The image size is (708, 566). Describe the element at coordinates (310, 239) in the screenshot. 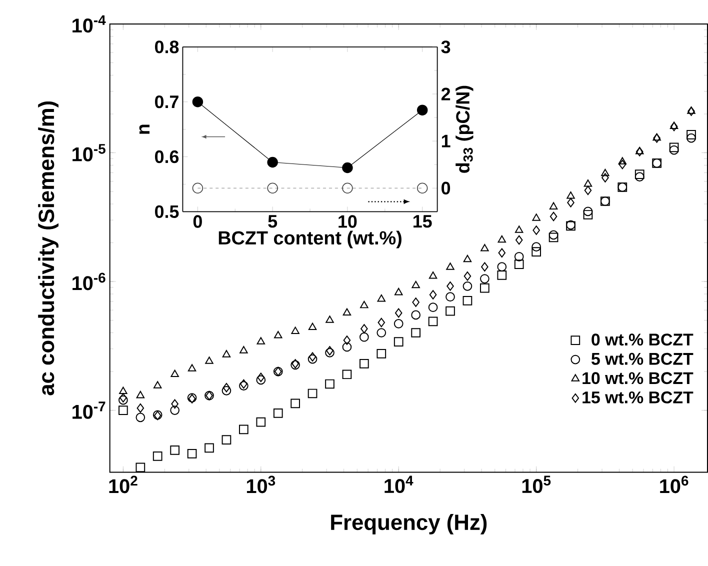

I see `x-axis-title: BCZT content (wt.%)` at that location.